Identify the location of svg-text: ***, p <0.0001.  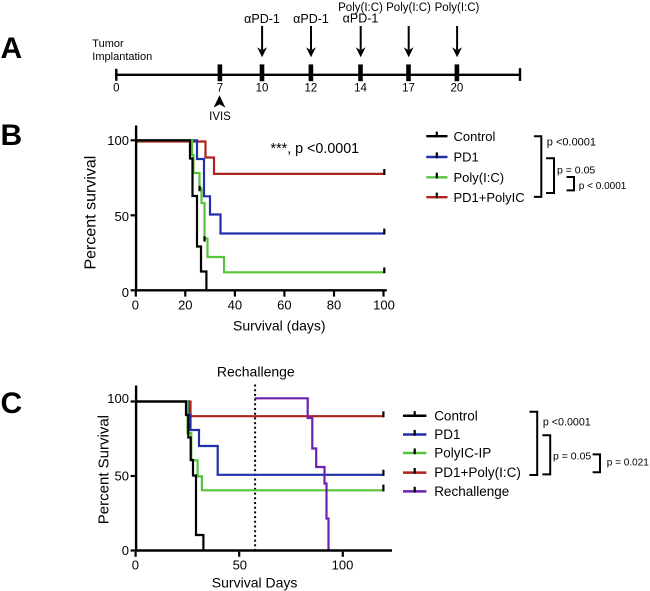
(315, 149).